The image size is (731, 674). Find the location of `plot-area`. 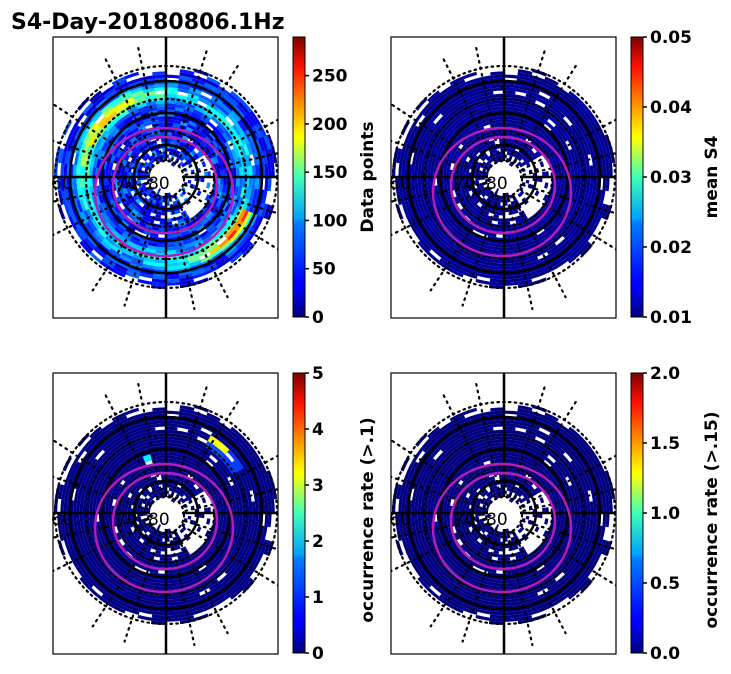

plot-area is located at coordinates (165, 513).